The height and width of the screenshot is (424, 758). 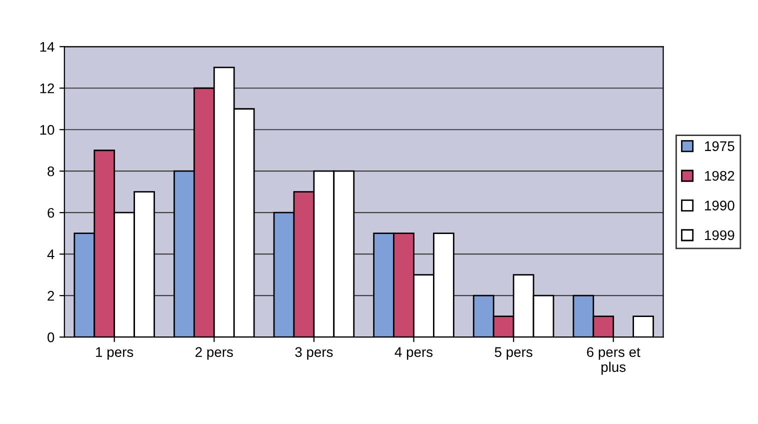 What do you see at coordinates (47, 129) in the screenshot?
I see `y-tick-label: 10` at bounding box center [47, 129].